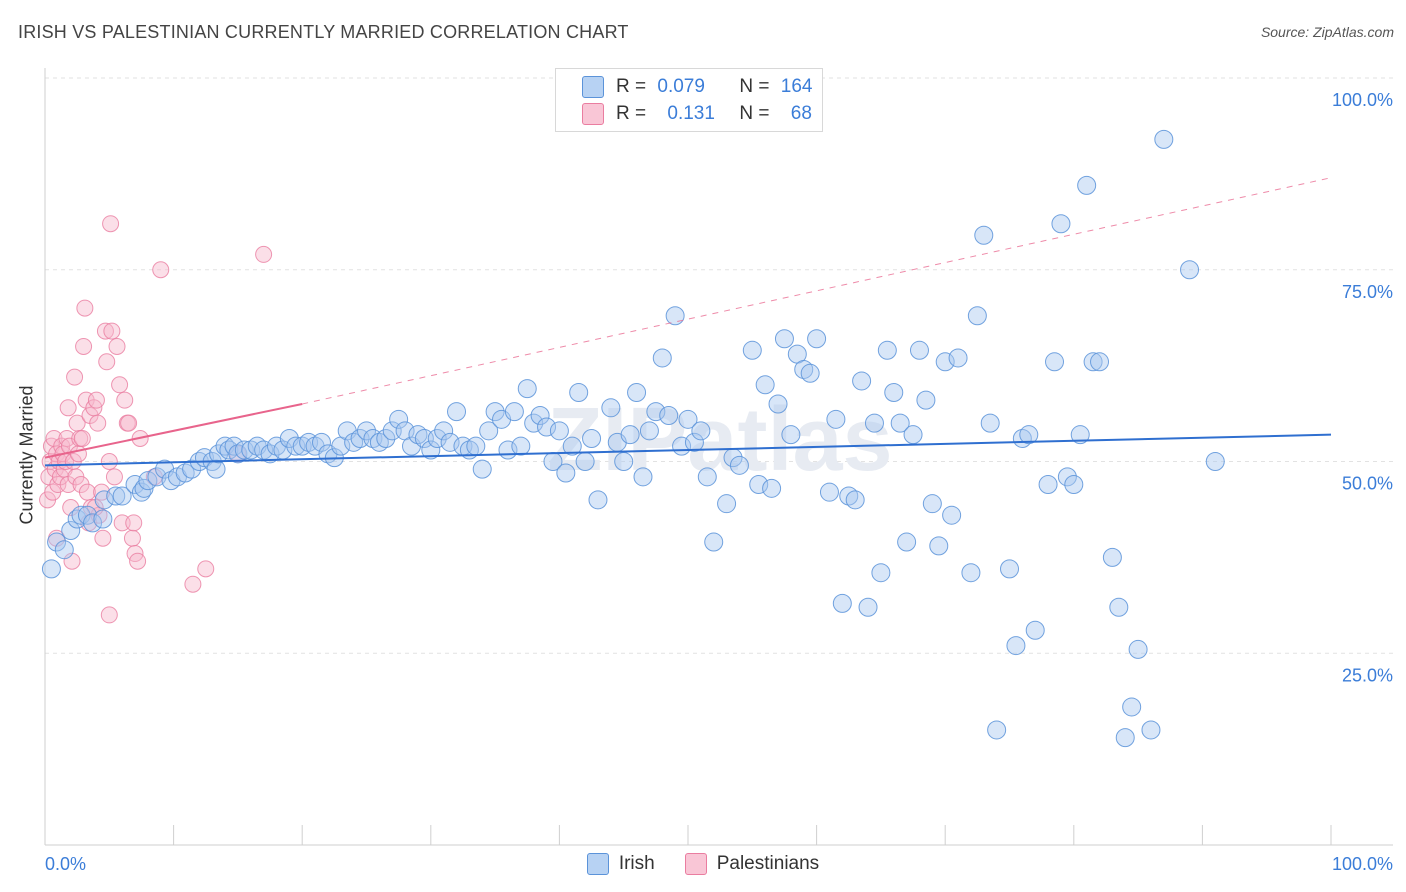  Describe the element at coordinates (593, 87) in the screenshot. I see `irish-swatch` at that location.